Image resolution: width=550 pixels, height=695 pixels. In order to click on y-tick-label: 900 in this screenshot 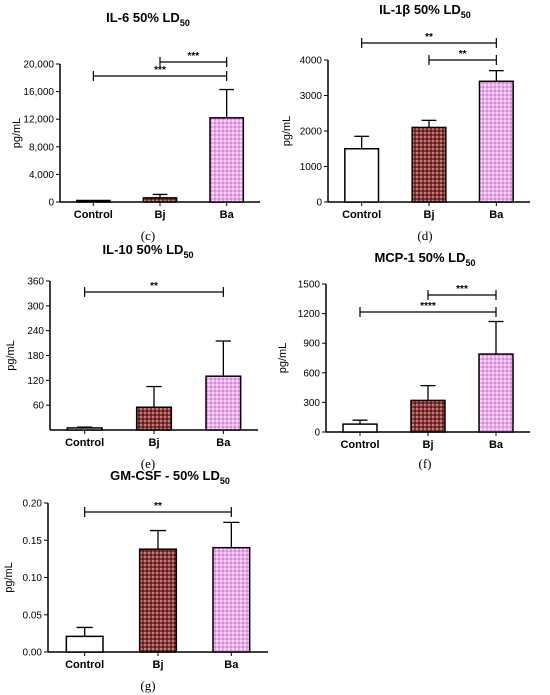, I will do `click(311, 344)`.